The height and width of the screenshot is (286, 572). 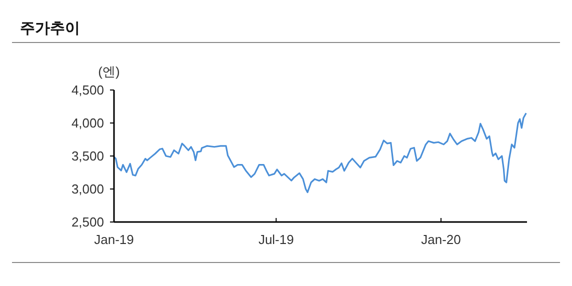 I want to click on x-tick-label: Jan-20, so click(x=441, y=239).